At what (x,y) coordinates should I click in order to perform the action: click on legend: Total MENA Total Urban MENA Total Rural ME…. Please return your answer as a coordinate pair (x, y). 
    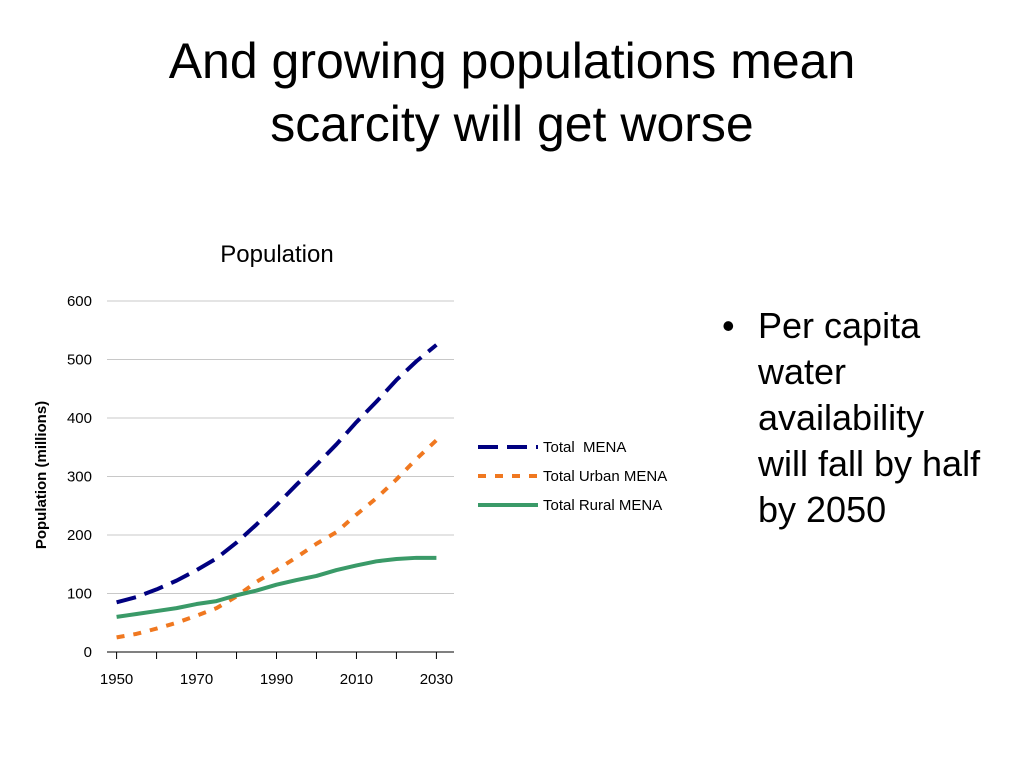
    Looking at the image, I should click on (572, 476).